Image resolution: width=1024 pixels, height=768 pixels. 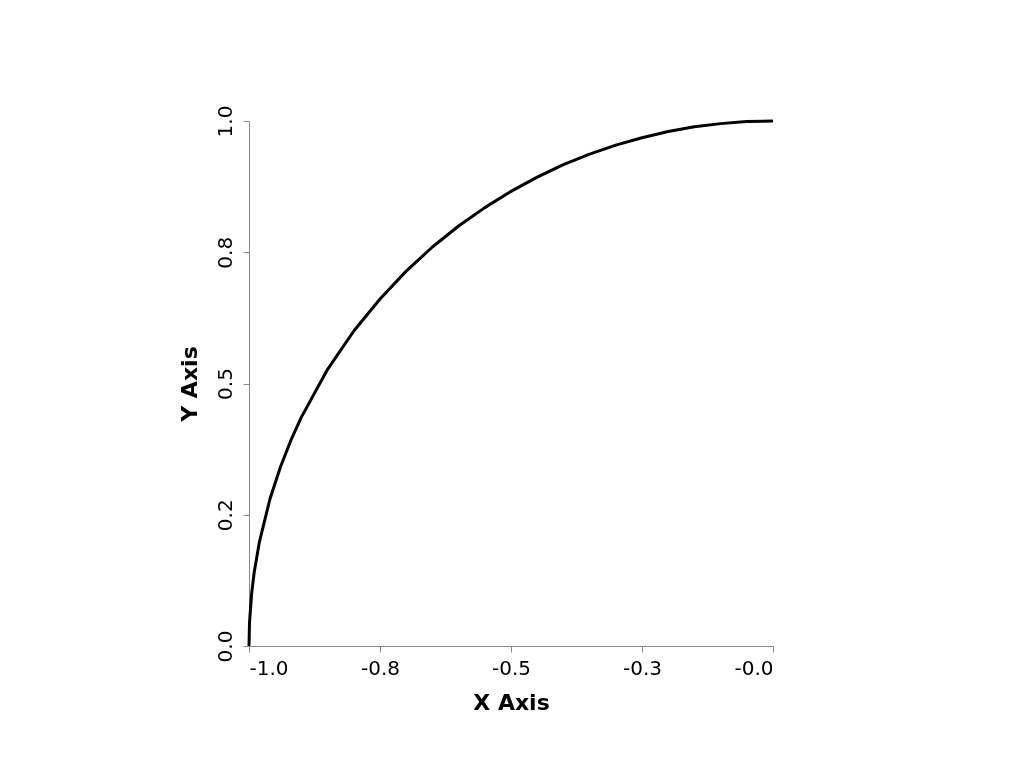 I want to click on x-axis-title: X Axis, so click(x=511, y=702).